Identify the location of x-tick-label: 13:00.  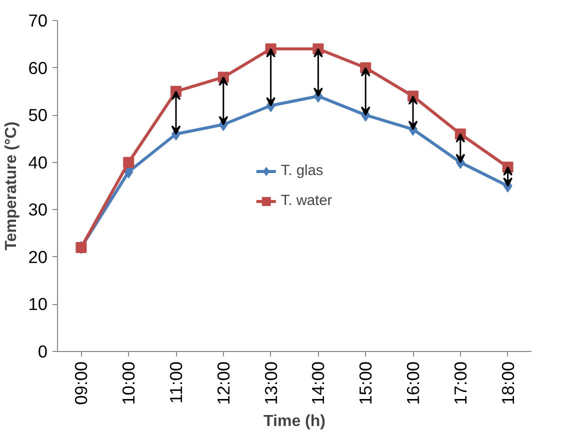
(270, 383).